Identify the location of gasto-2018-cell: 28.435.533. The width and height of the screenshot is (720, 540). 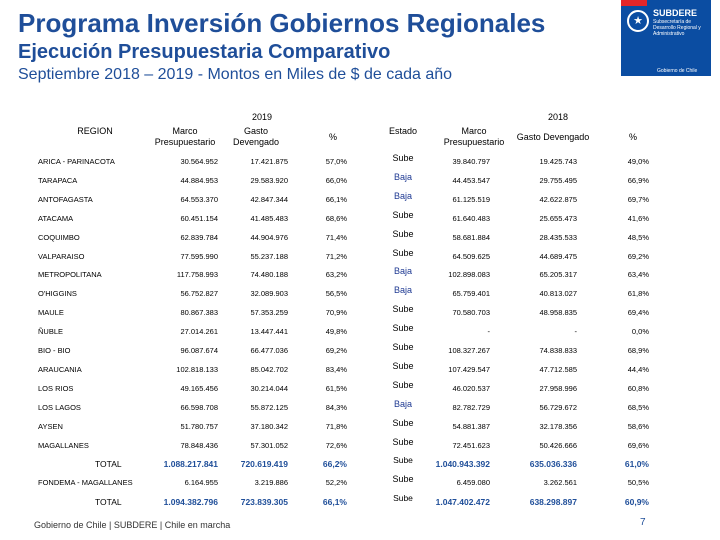
(558, 237).